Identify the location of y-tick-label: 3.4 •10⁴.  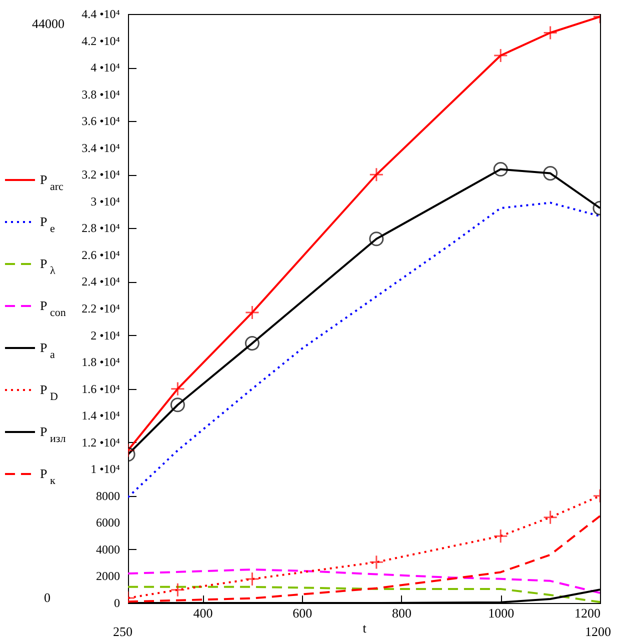
(101, 147).